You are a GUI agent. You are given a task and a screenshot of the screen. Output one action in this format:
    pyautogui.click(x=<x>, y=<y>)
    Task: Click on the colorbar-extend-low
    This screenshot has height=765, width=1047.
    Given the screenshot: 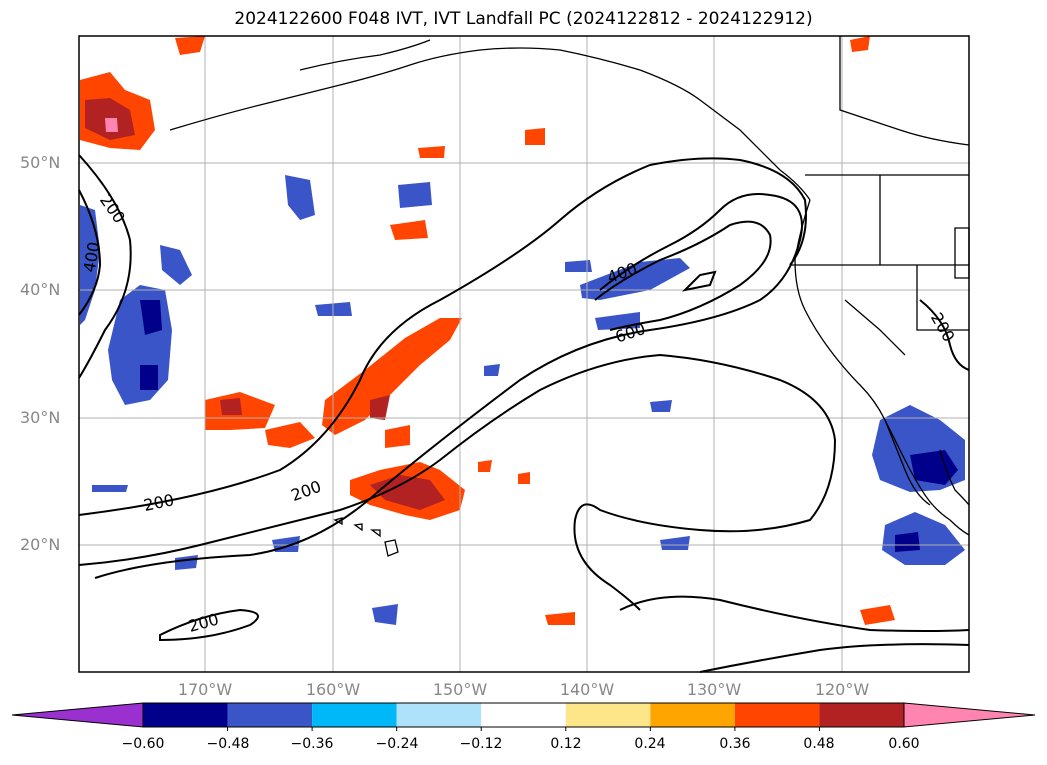 What is the action you would take?
    pyautogui.click(x=77, y=715)
    